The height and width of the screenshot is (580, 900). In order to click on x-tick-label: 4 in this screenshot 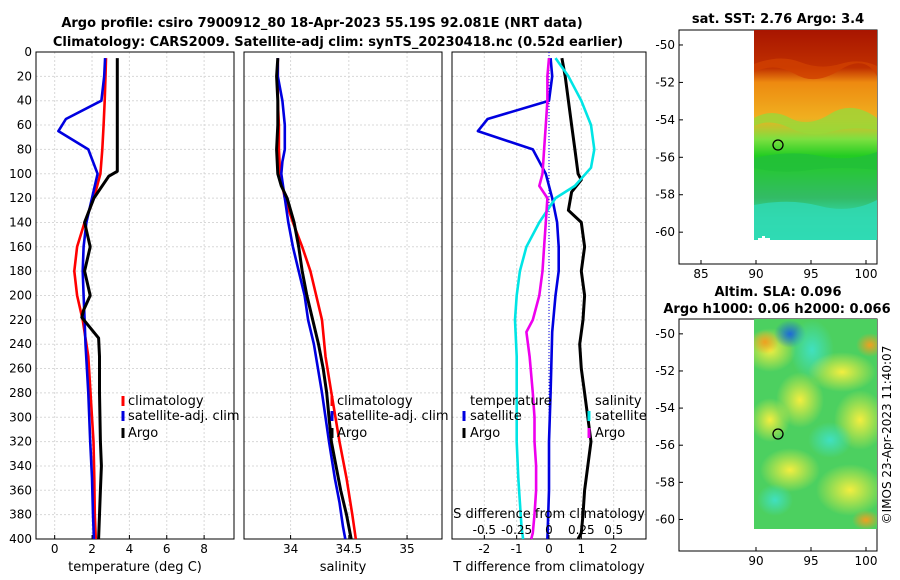, I will do `click(130, 549)`.